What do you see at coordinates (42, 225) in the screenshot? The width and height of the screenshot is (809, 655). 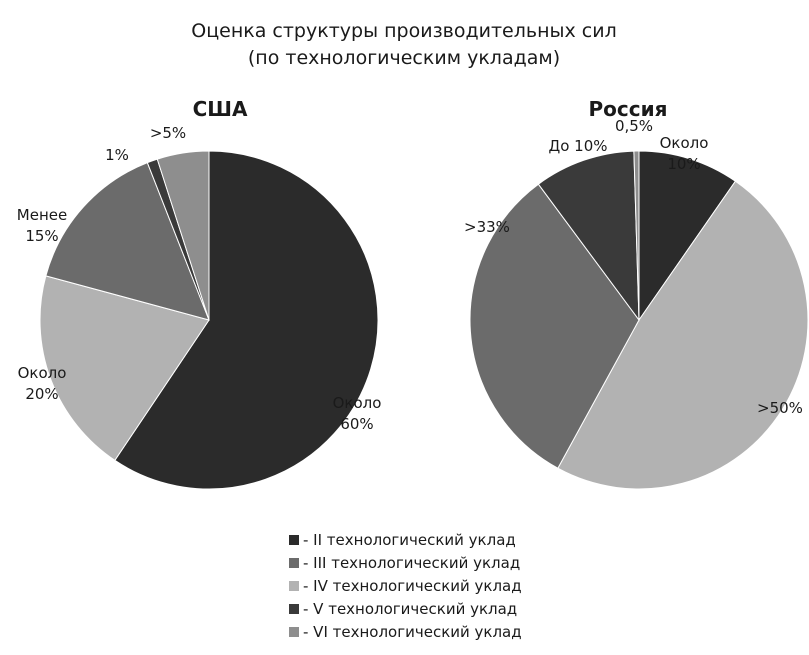 I see `pie-usa-data-label-3: Менее 15%` at bounding box center [42, 225].